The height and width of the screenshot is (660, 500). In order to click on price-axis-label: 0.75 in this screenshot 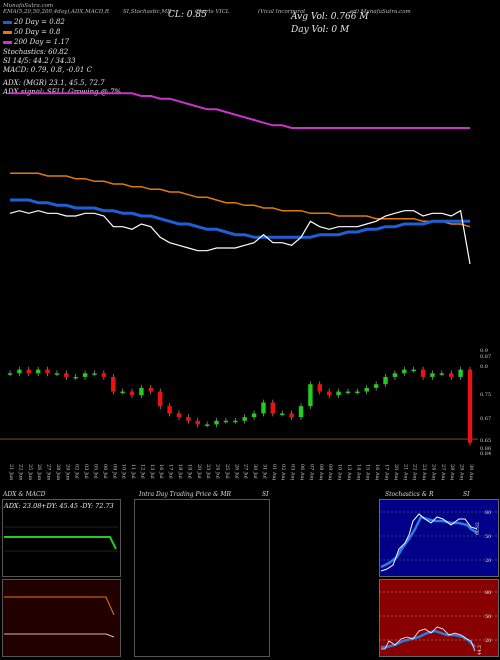, I will do `click(485, 395)`.